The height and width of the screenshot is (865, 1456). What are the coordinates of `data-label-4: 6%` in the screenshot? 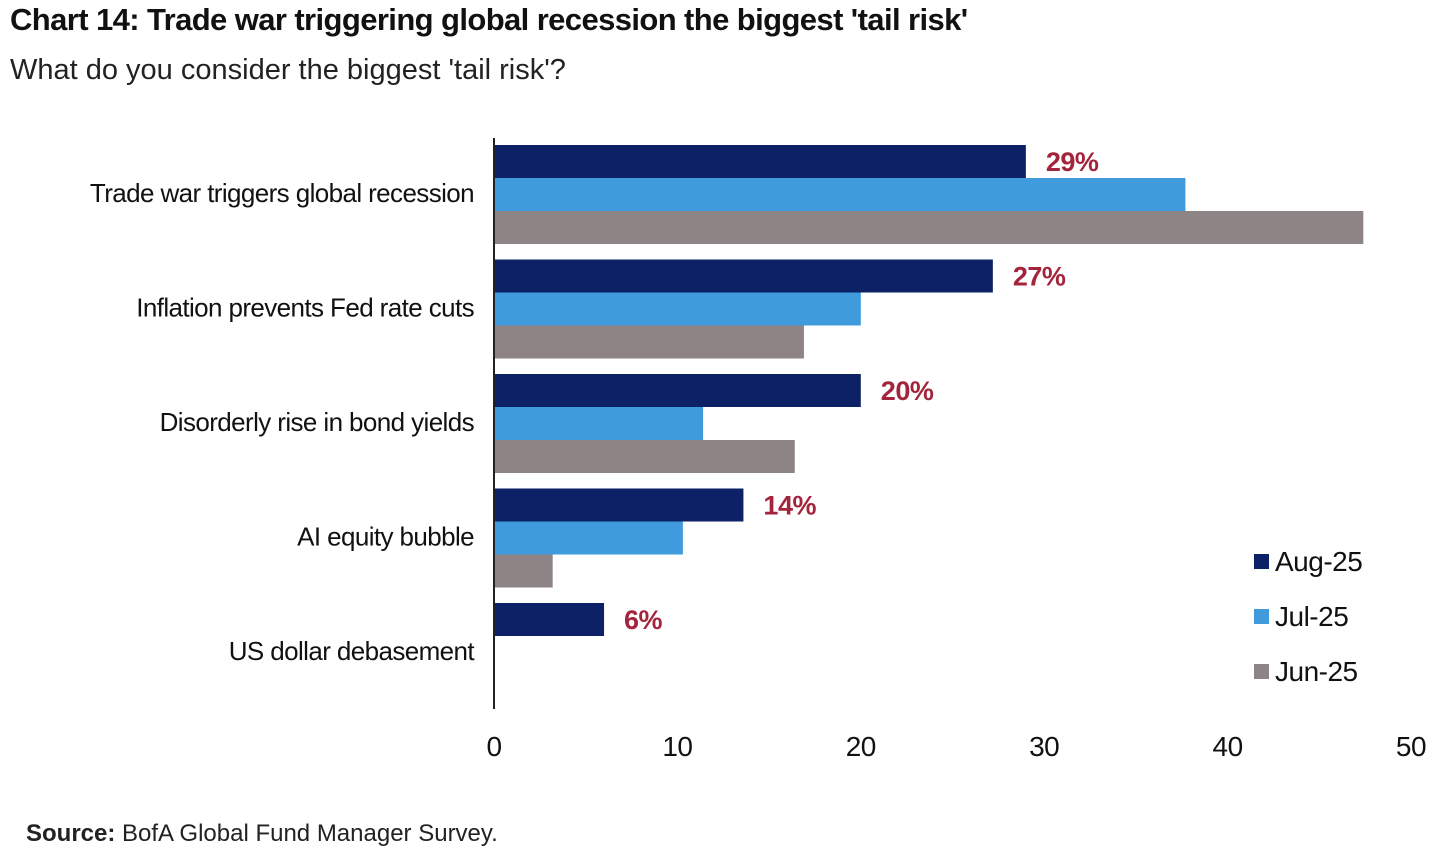 It's located at (643, 620).